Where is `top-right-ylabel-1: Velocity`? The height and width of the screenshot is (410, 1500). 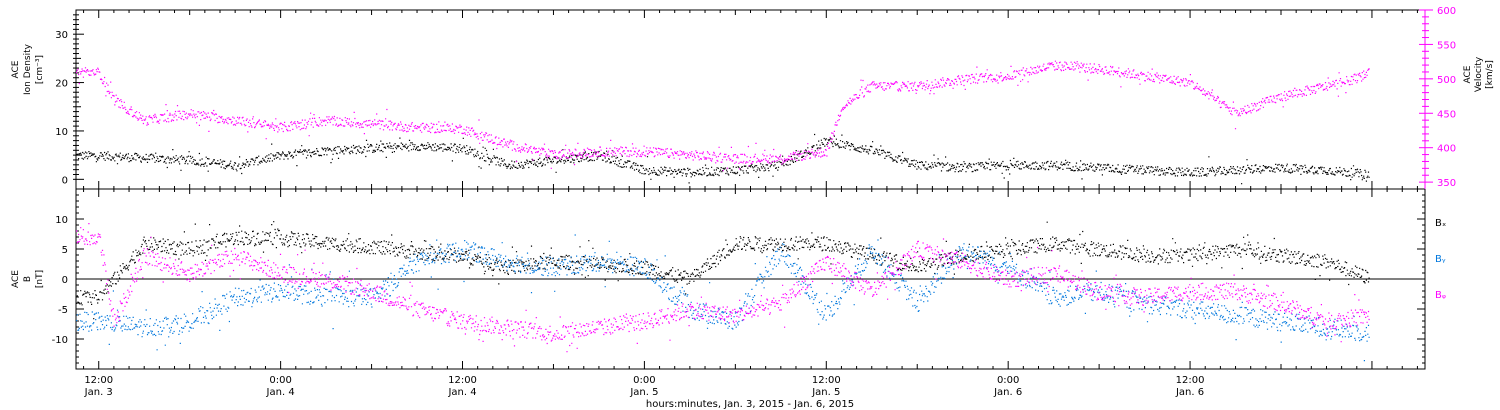
top-right-ylabel-1: Velocity is located at coordinates (1479, 74).